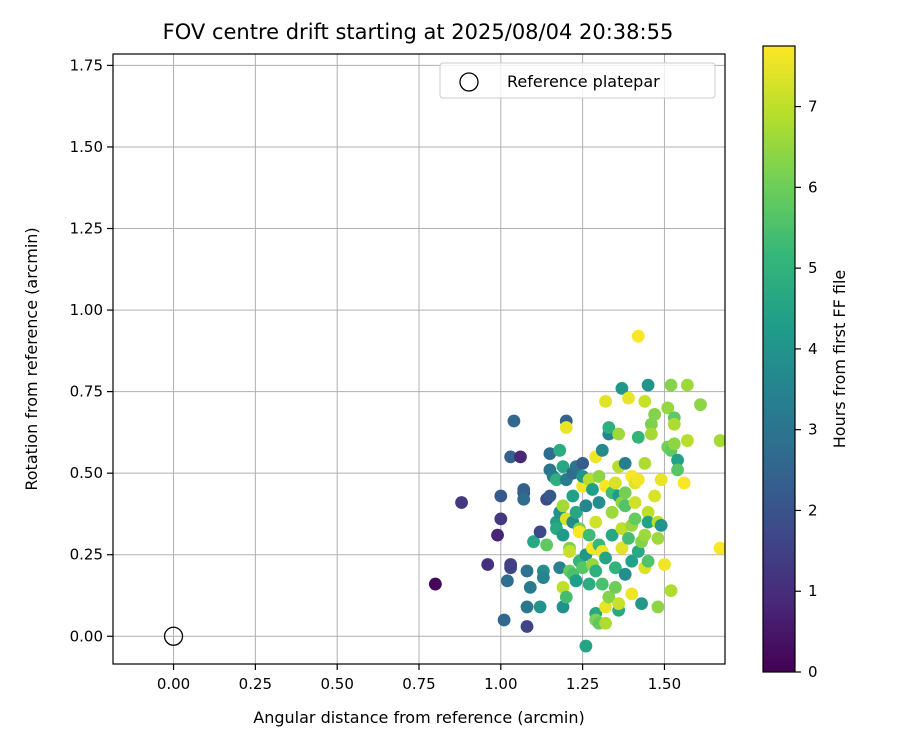 The width and height of the screenshot is (900, 750). What do you see at coordinates (813, 510) in the screenshot?
I see `colorbar-tick-label: 2` at bounding box center [813, 510].